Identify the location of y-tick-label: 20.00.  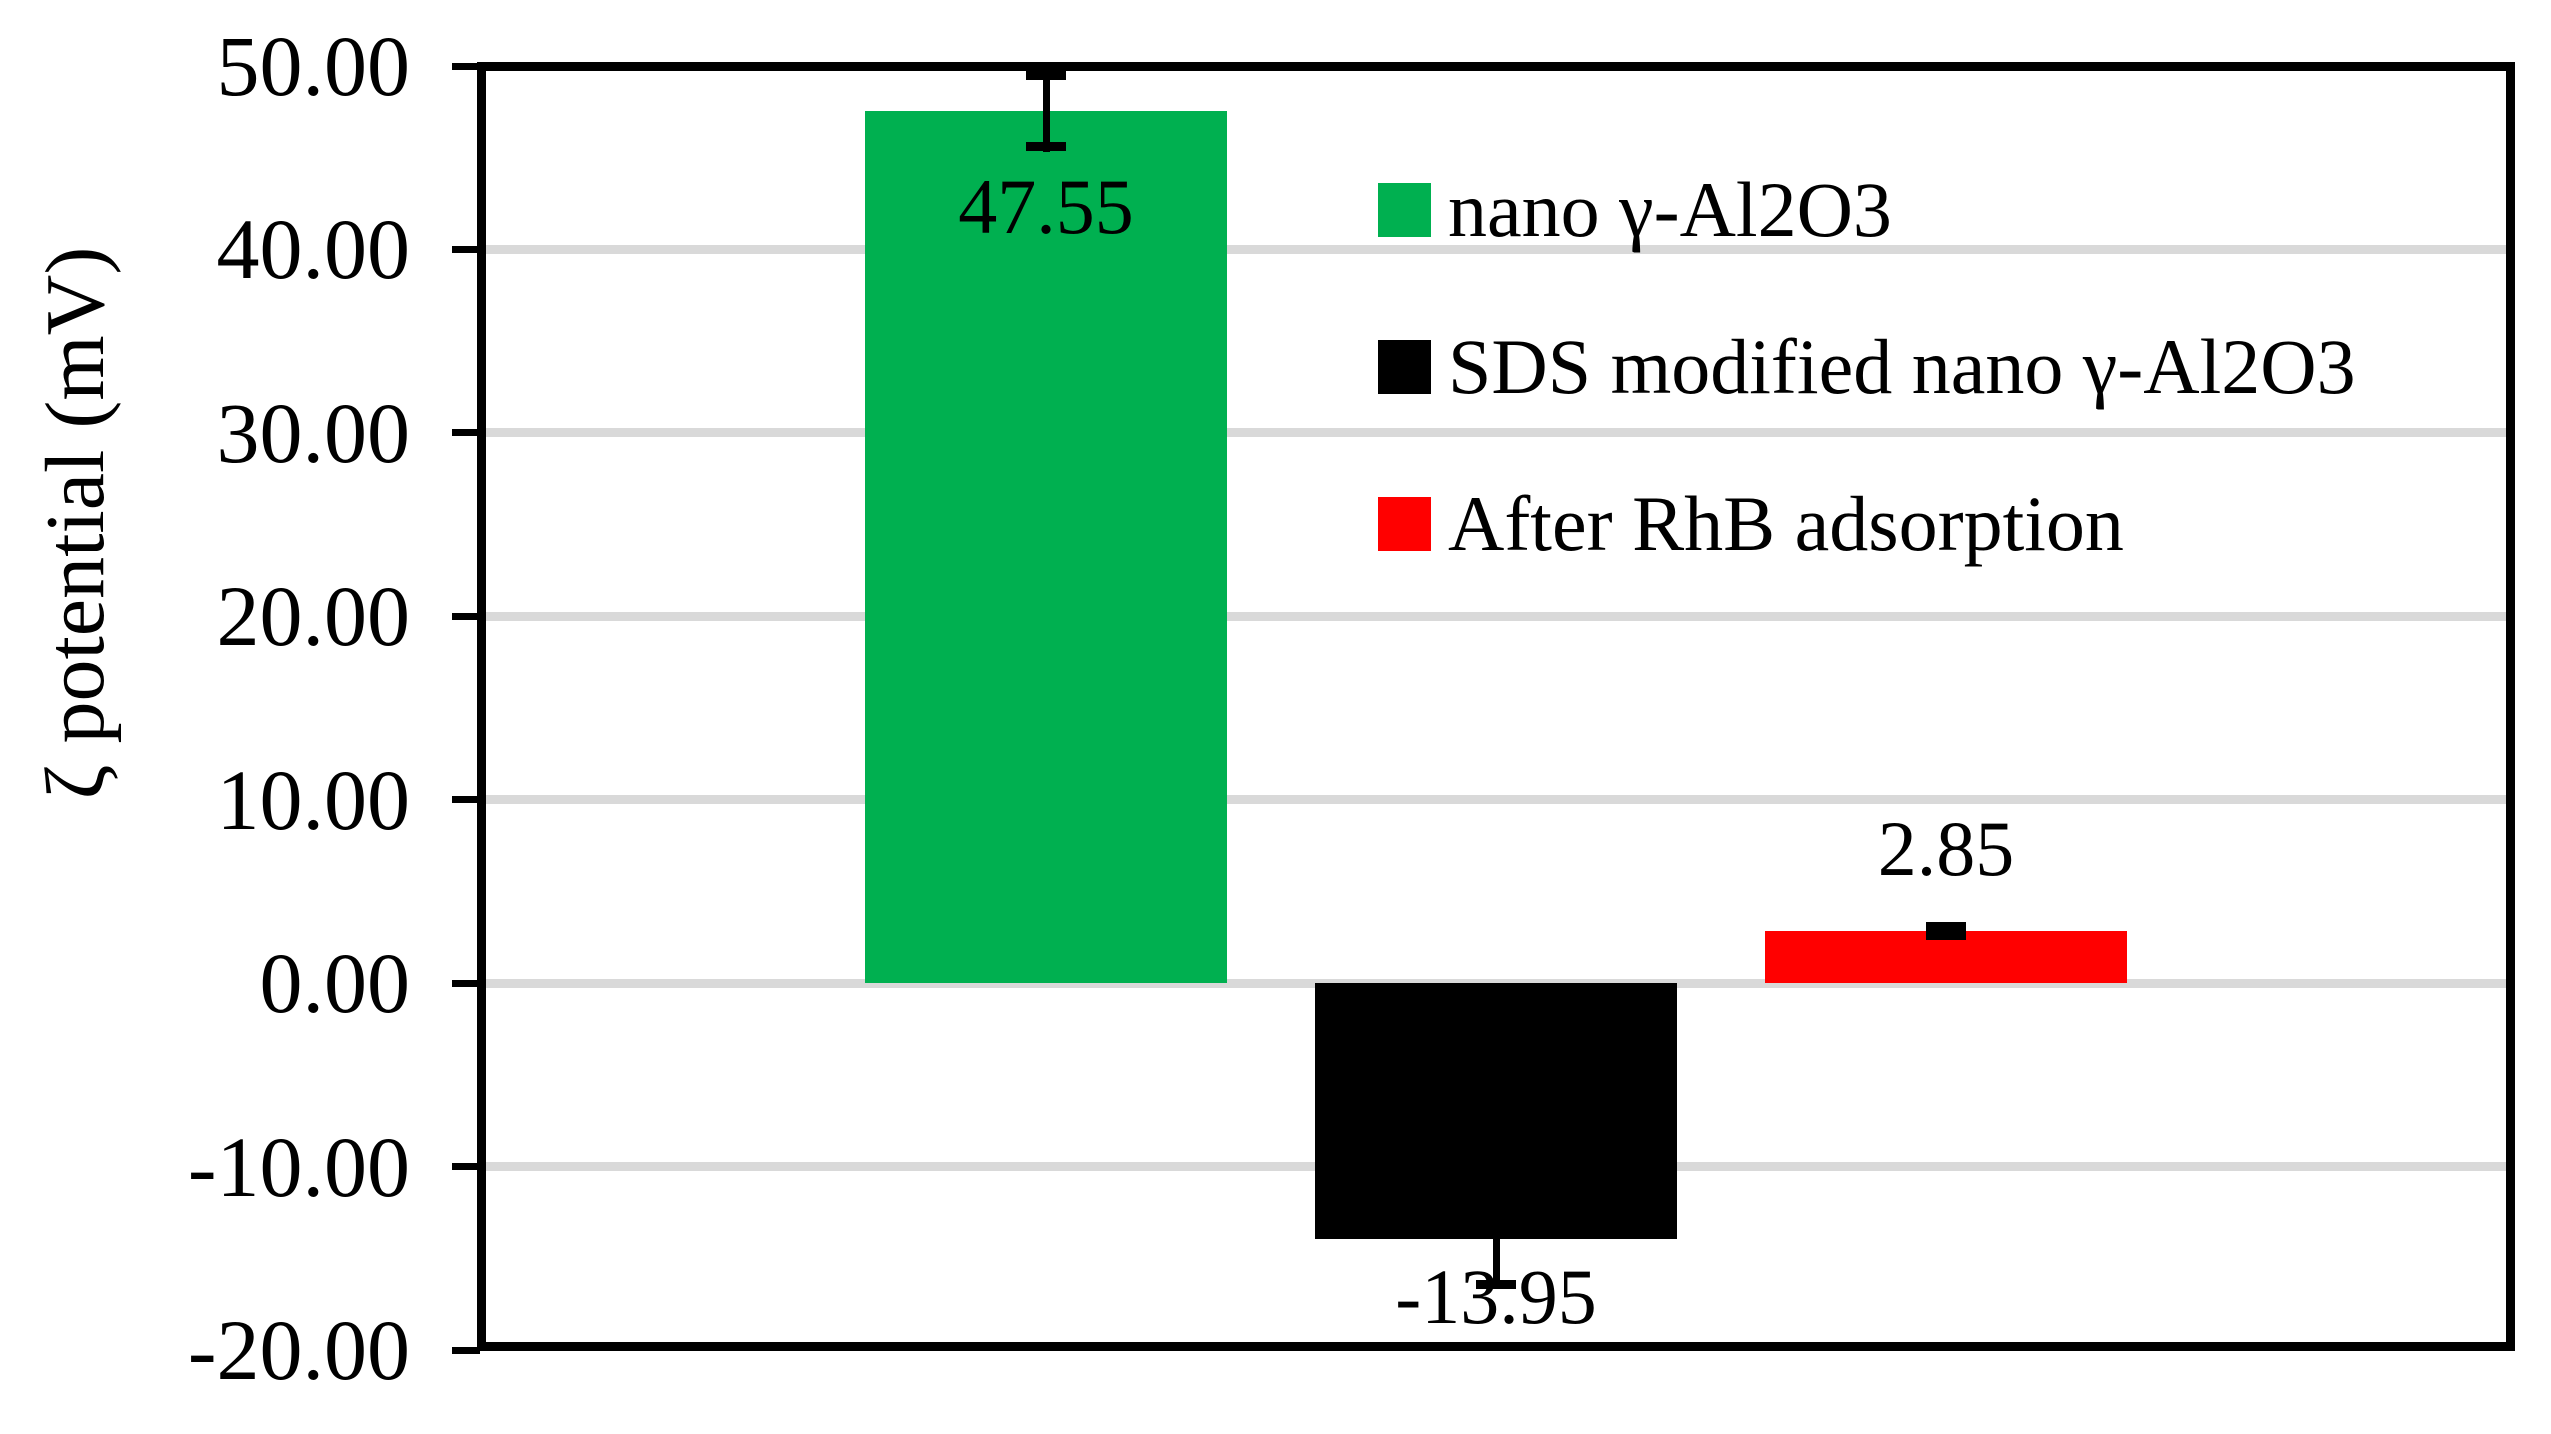
(313, 616).